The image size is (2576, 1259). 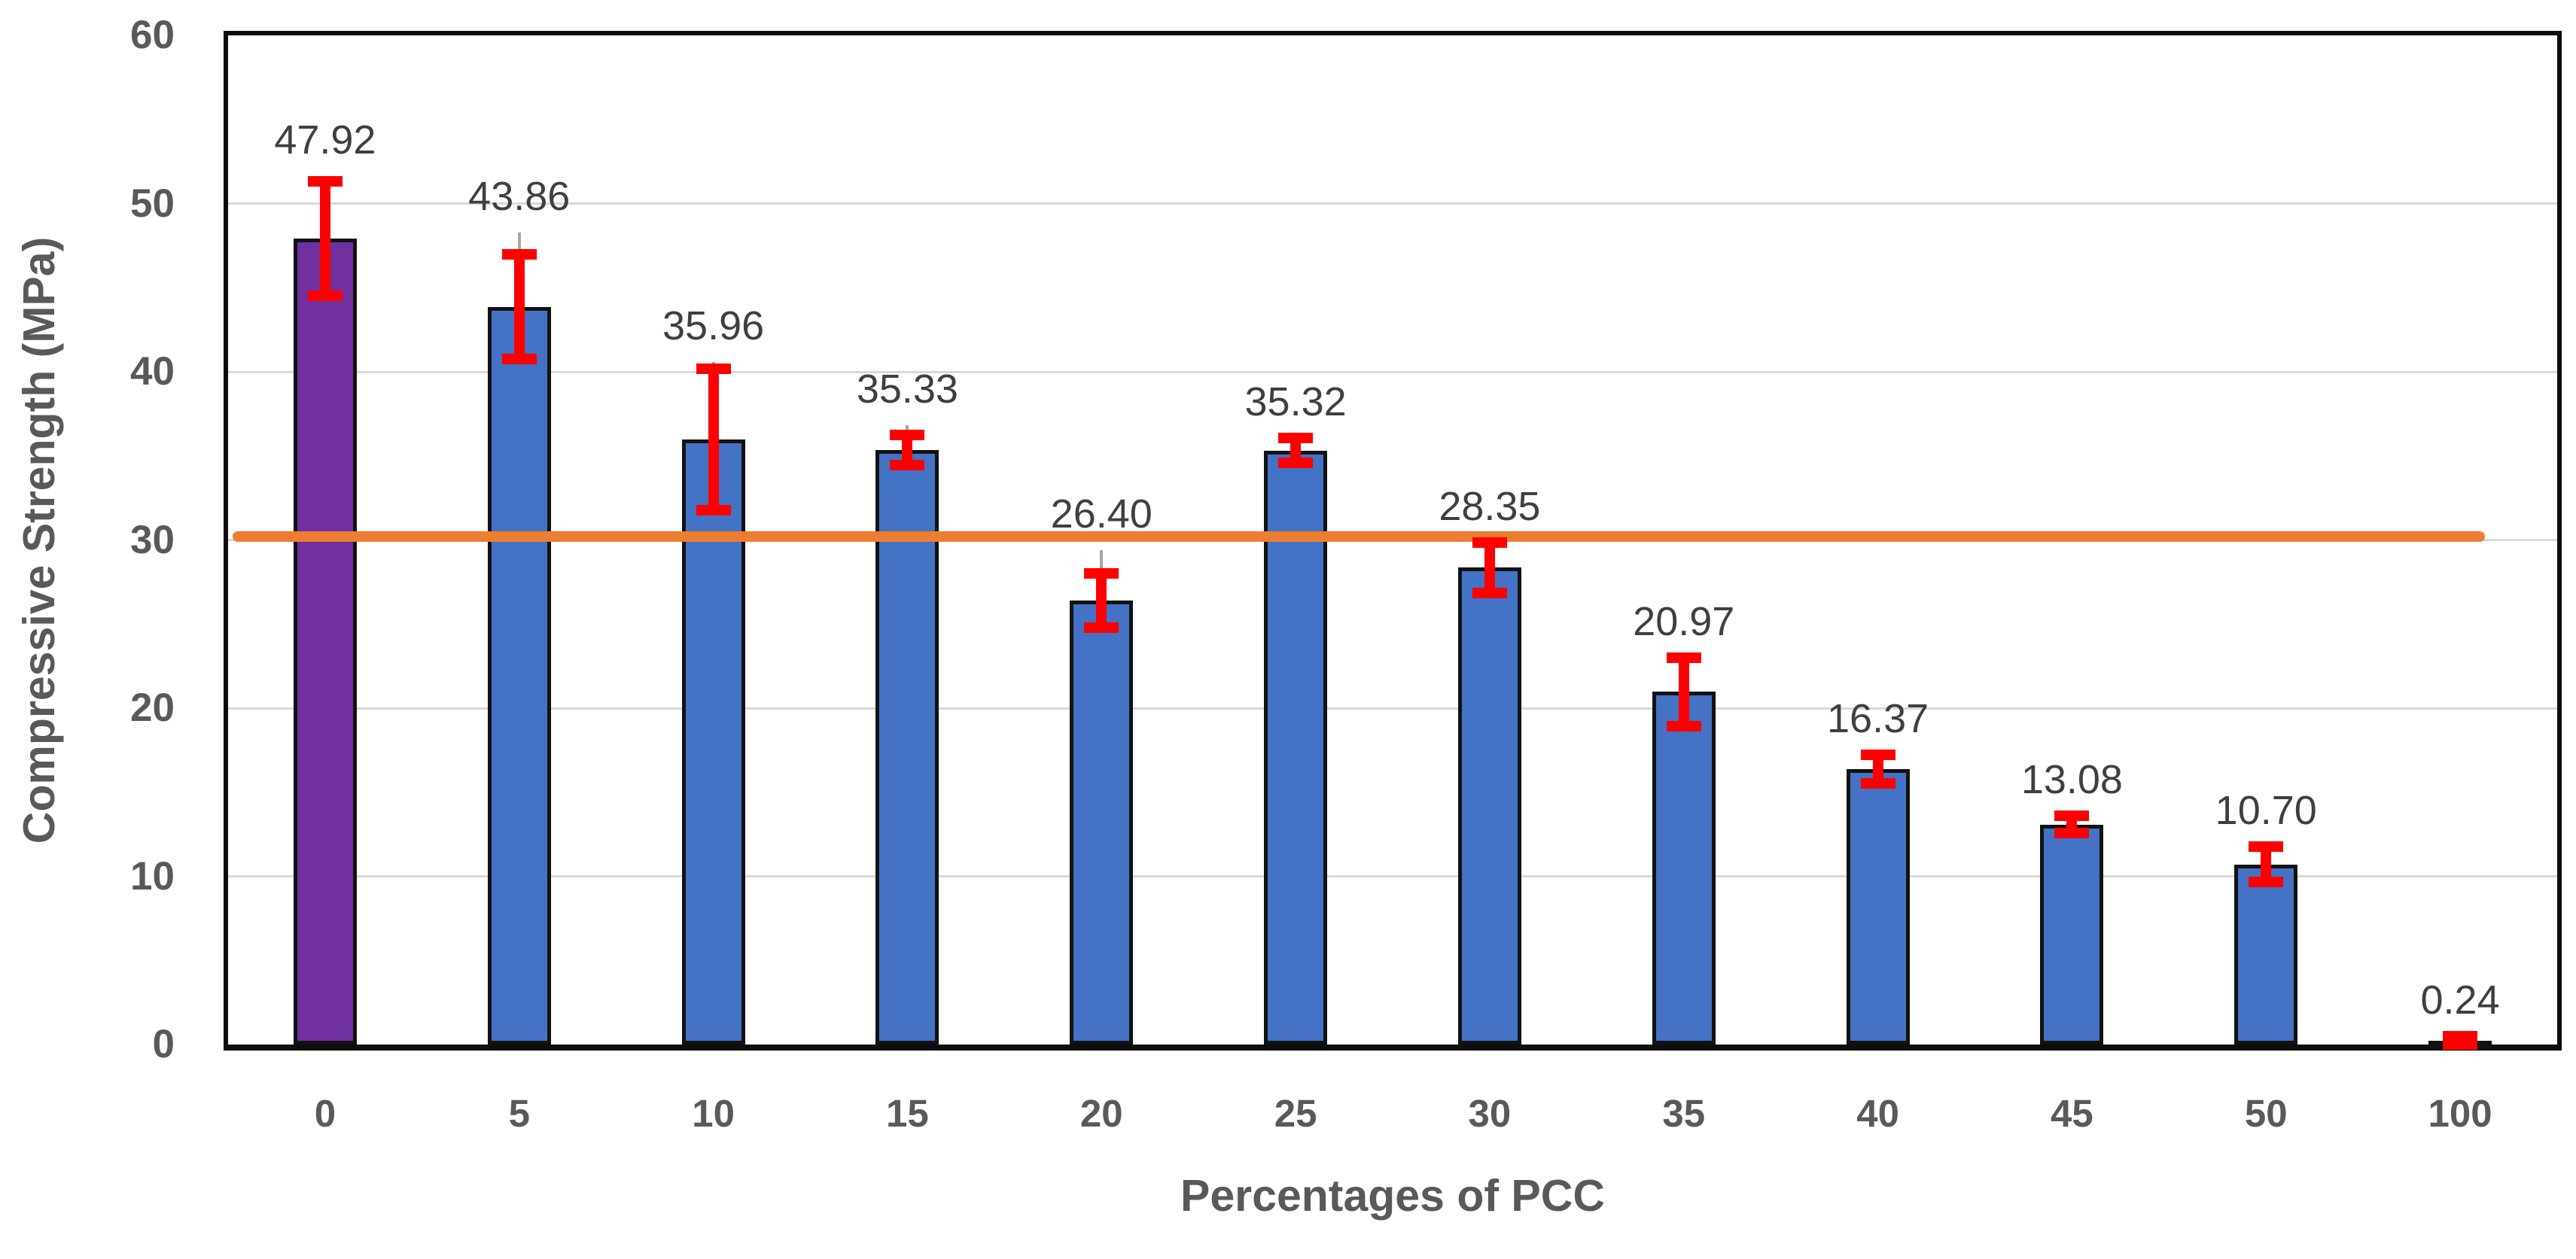 What do you see at coordinates (2072, 780) in the screenshot?
I see `value-label-45: 13.08` at bounding box center [2072, 780].